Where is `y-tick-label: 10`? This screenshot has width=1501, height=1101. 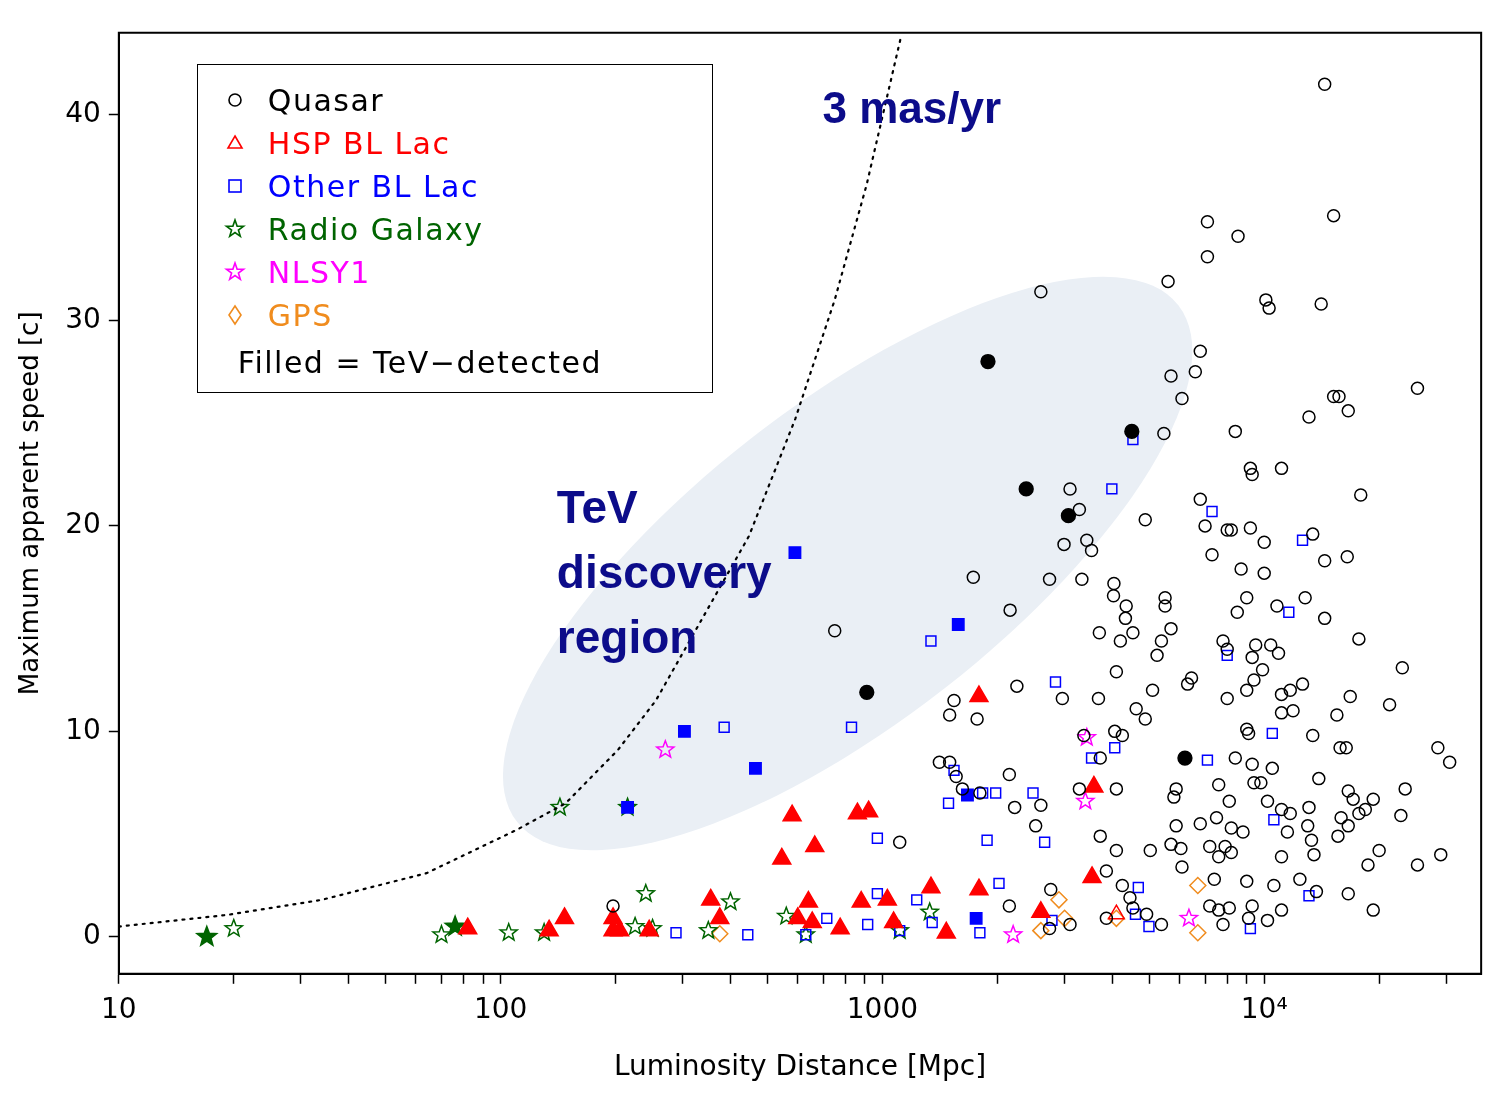
y-tick-label: 10 is located at coordinates (83, 729).